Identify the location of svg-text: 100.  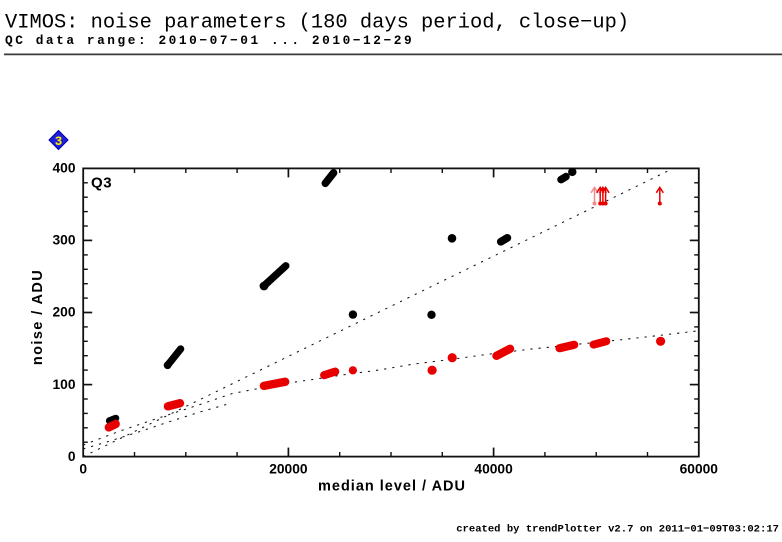
(63, 384).